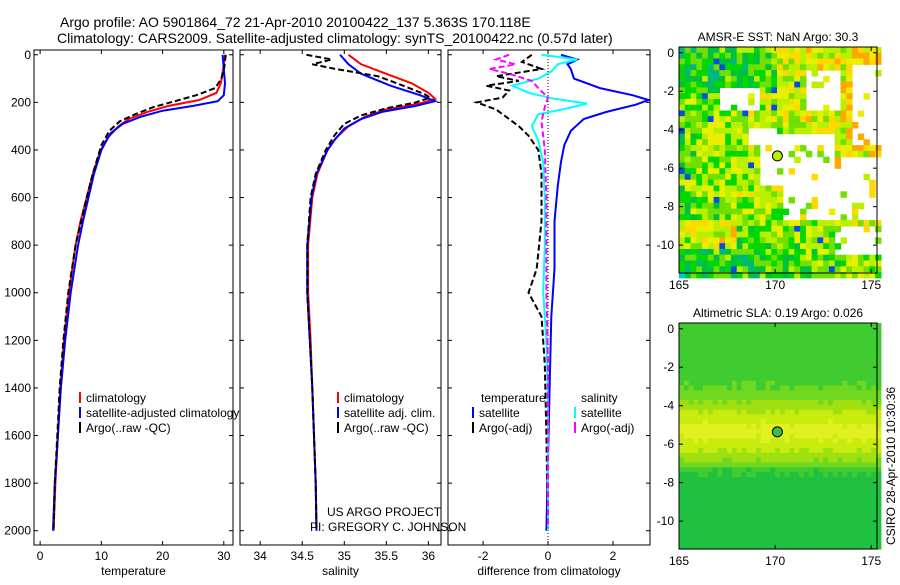 The image size is (900, 585). I want to click on argo-position-marker, so click(777, 156).